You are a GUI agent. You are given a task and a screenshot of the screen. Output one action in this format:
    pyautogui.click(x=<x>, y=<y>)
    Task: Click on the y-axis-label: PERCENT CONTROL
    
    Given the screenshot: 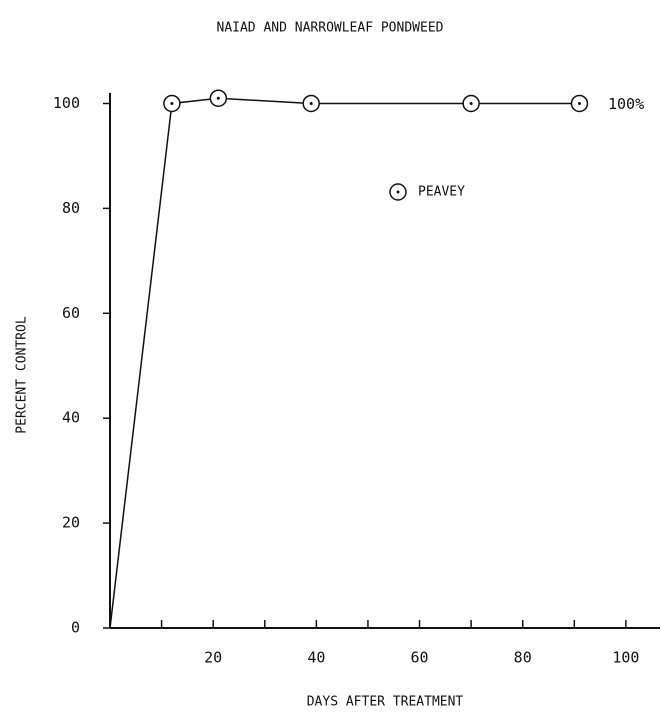 What is the action you would take?
    pyautogui.click(x=22, y=375)
    